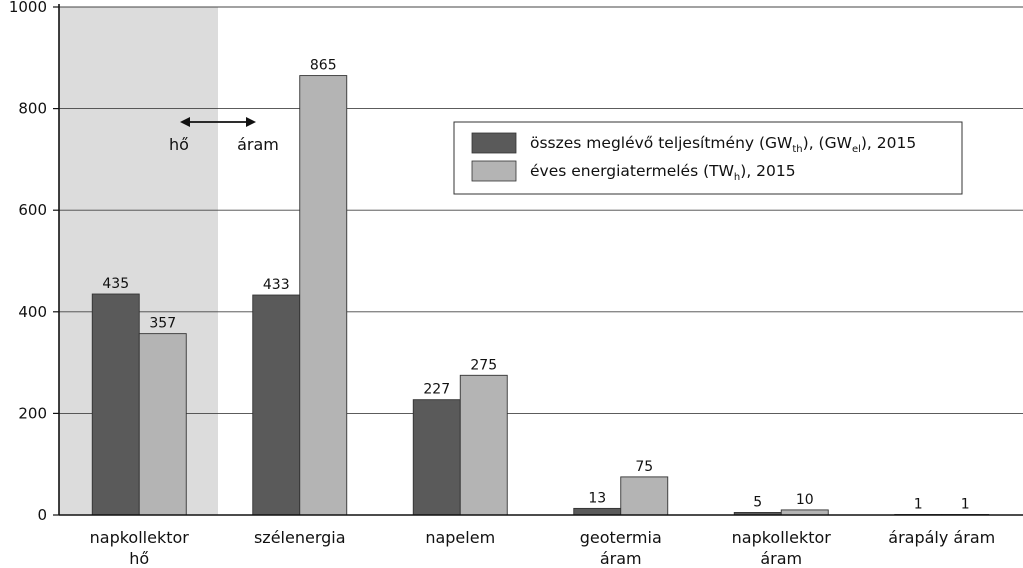 The height and width of the screenshot is (568, 1023). I want to click on bar-value-label: 435, so click(115, 284).